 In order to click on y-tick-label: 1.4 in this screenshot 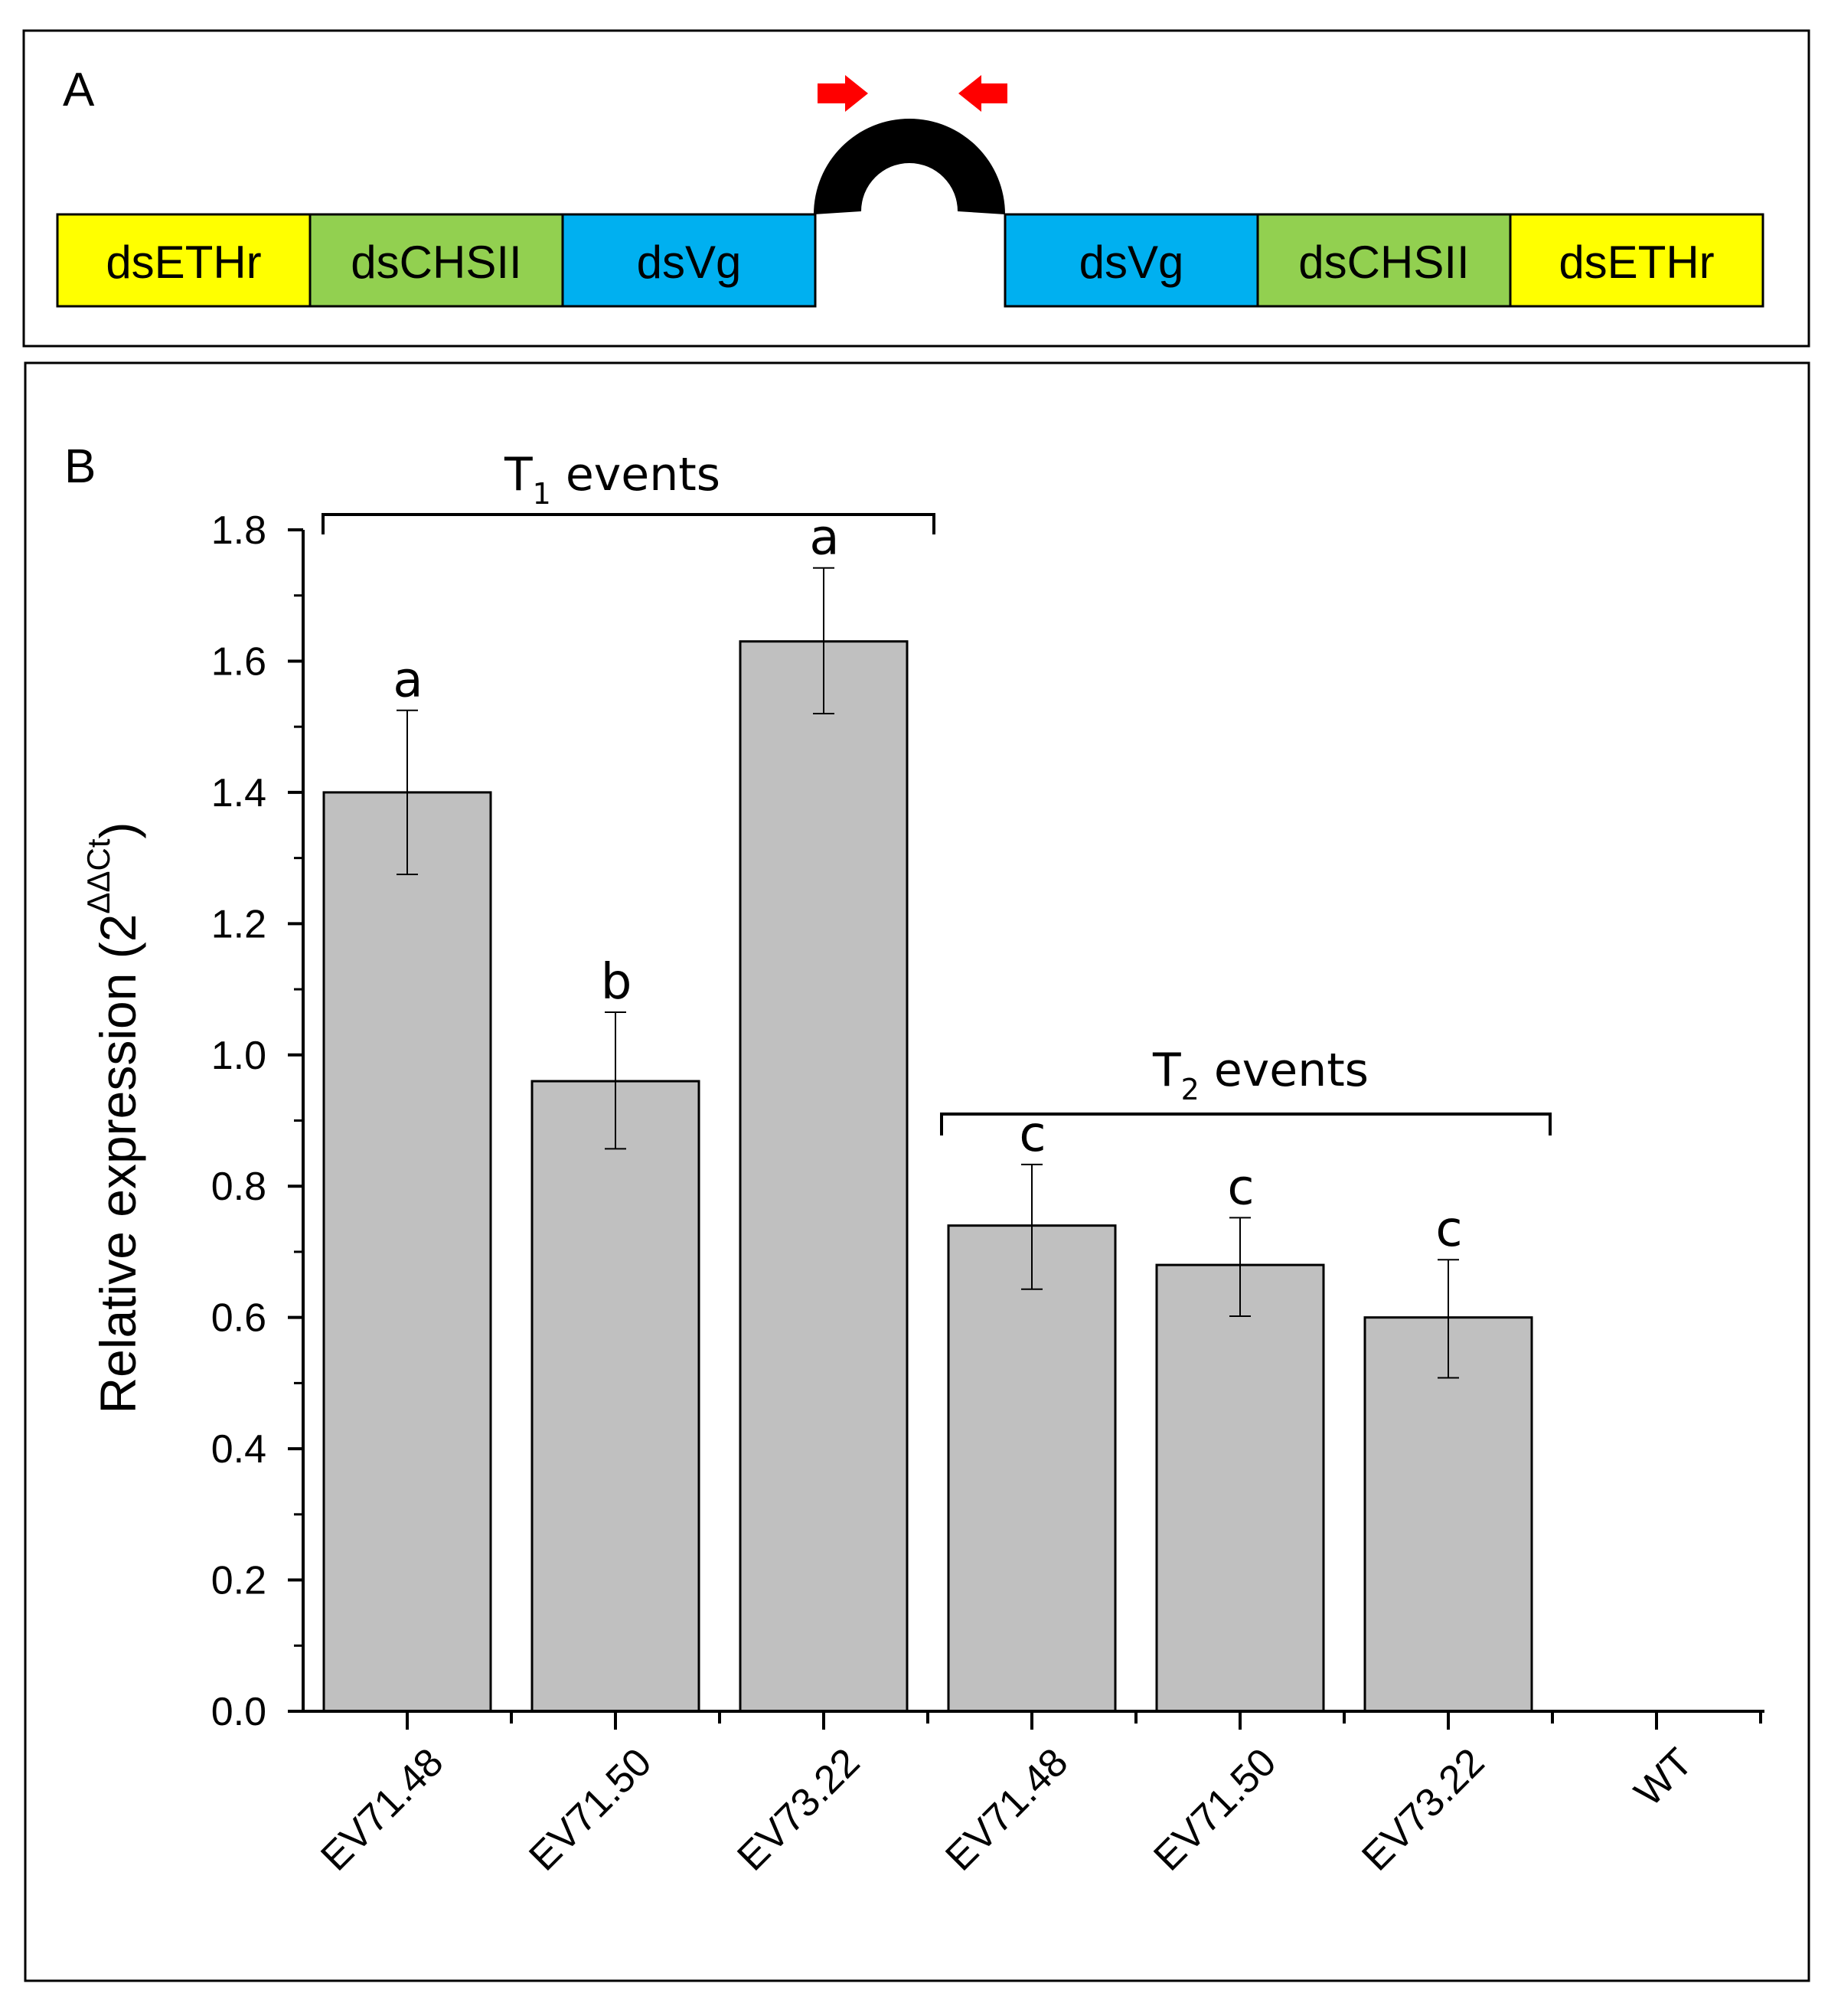, I will do `click(238, 793)`.